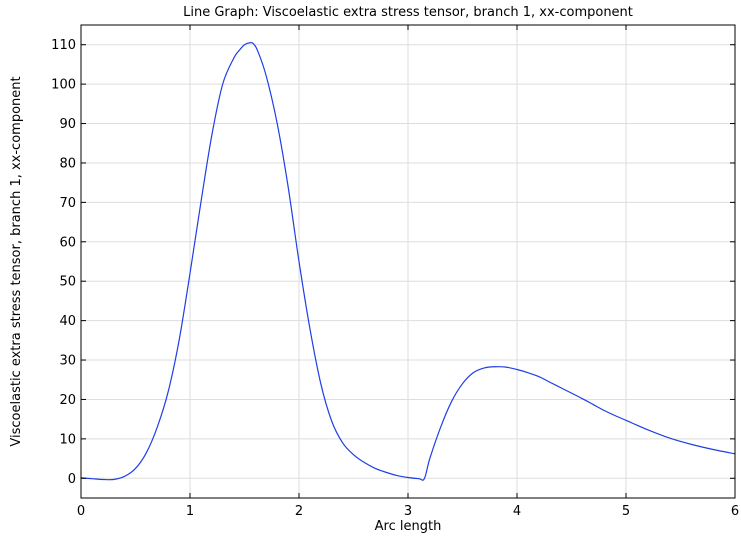  Describe the element at coordinates (67, 203) in the screenshot. I see `y-tick-label: 70` at that location.